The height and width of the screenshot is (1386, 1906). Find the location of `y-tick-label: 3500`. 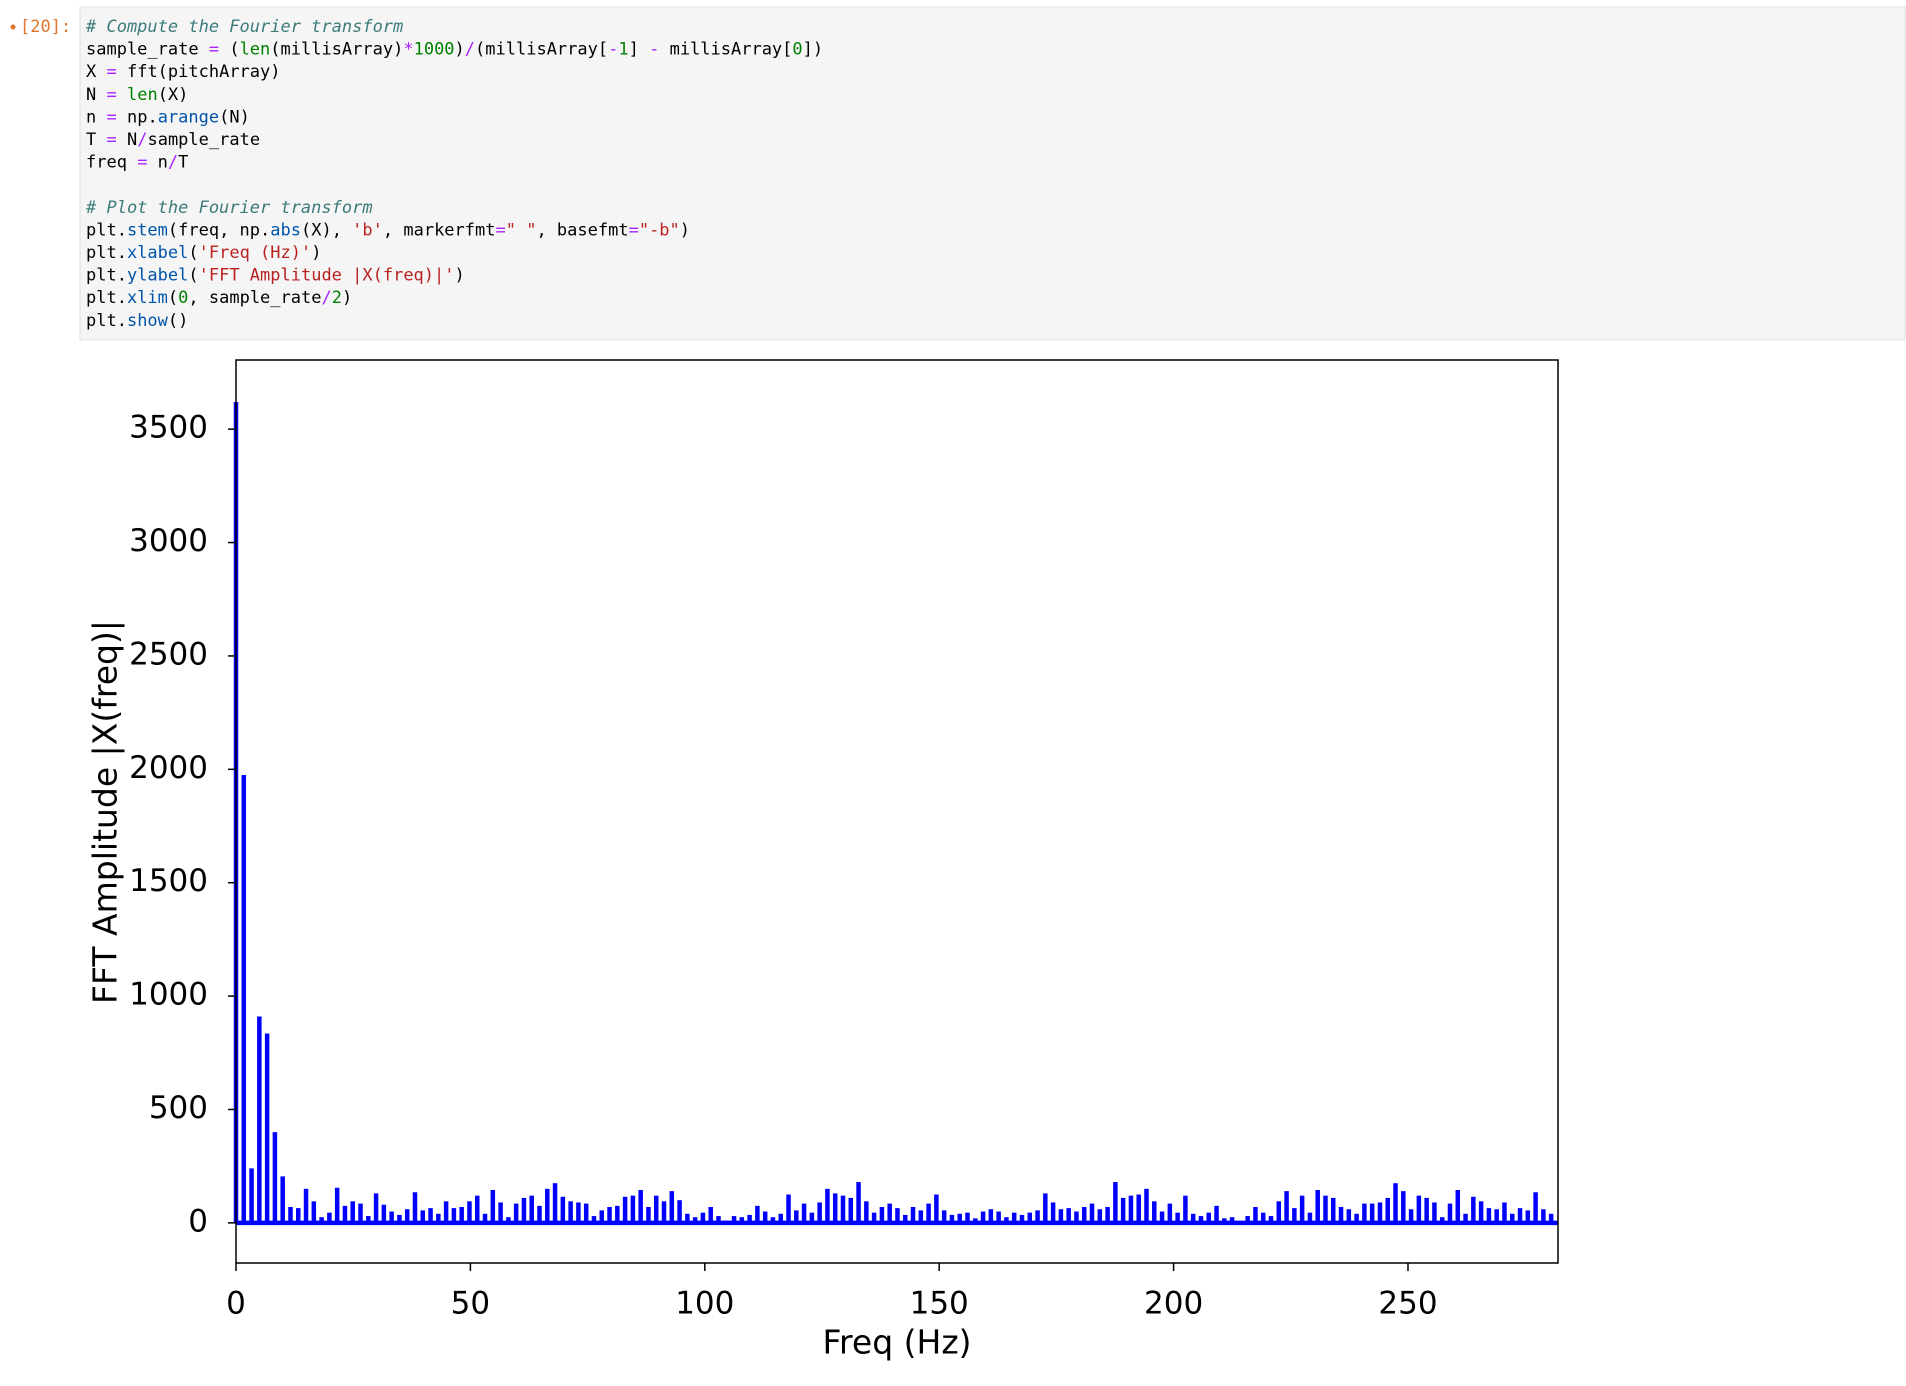

y-tick-label: 3500 is located at coordinates (168, 428).